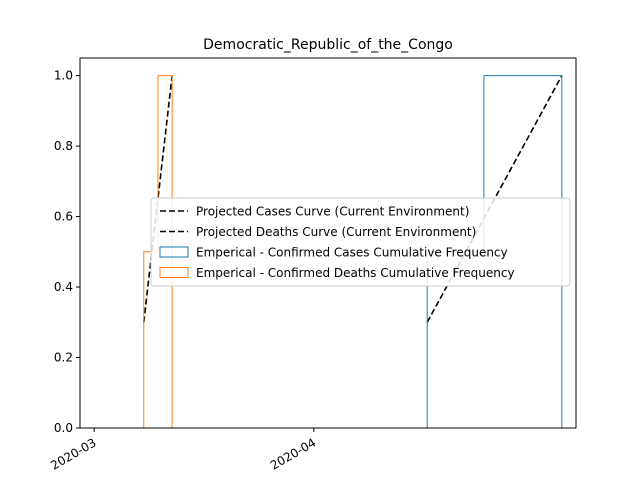 The height and width of the screenshot is (480, 640). What do you see at coordinates (63, 358) in the screenshot?
I see `y-tick-label: 0.2` at bounding box center [63, 358].